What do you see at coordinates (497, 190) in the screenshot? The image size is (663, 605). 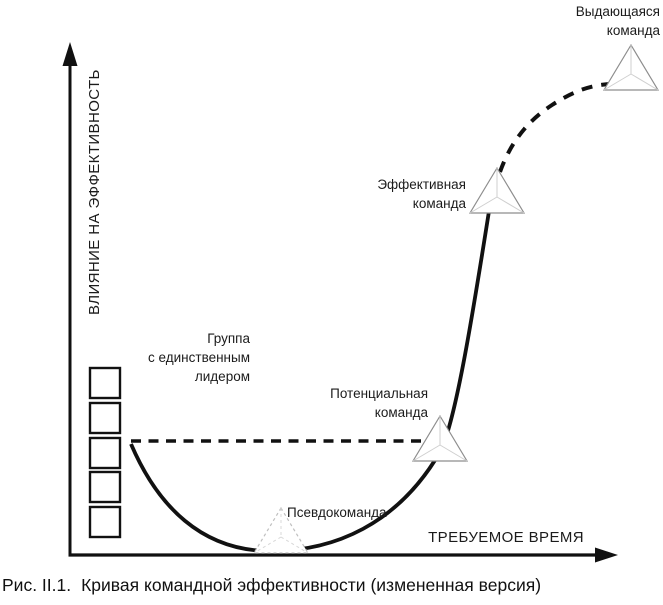 I see `effective-team-tetrahedron-icon` at bounding box center [497, 190].